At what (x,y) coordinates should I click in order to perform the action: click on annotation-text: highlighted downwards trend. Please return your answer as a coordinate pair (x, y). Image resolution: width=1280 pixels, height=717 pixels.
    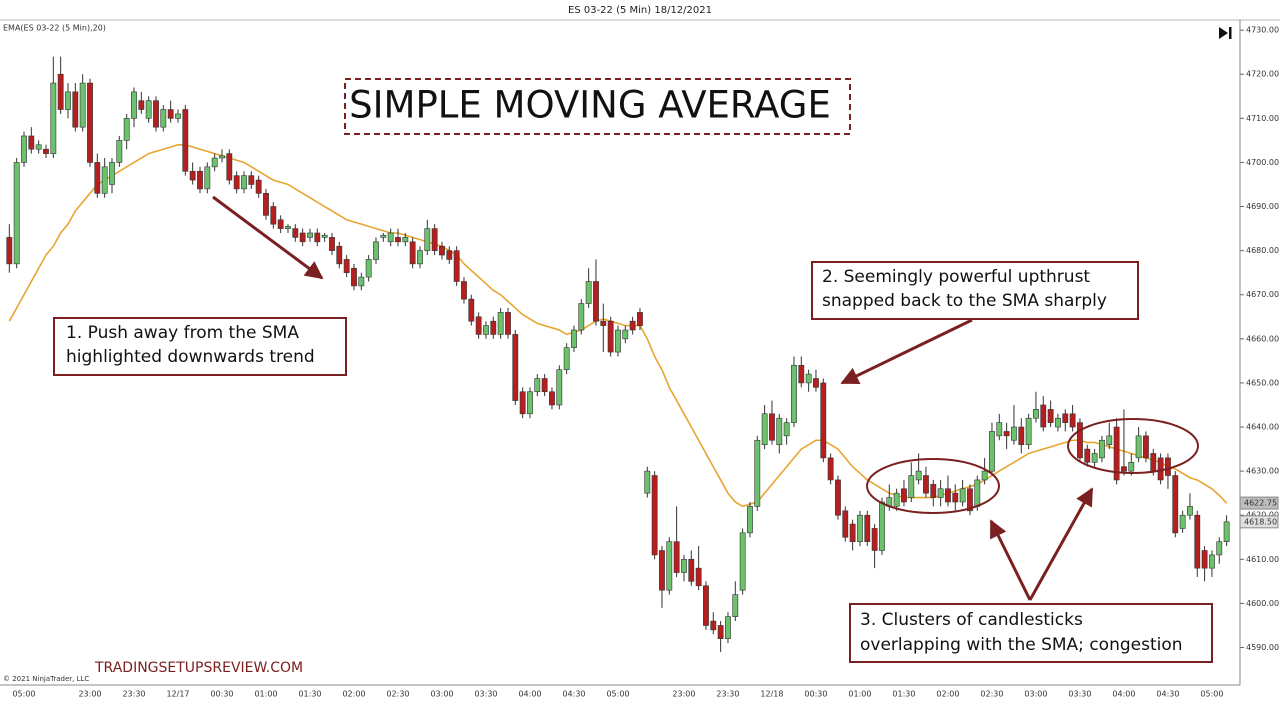
    Looking at the image, I should click on (190, 357).